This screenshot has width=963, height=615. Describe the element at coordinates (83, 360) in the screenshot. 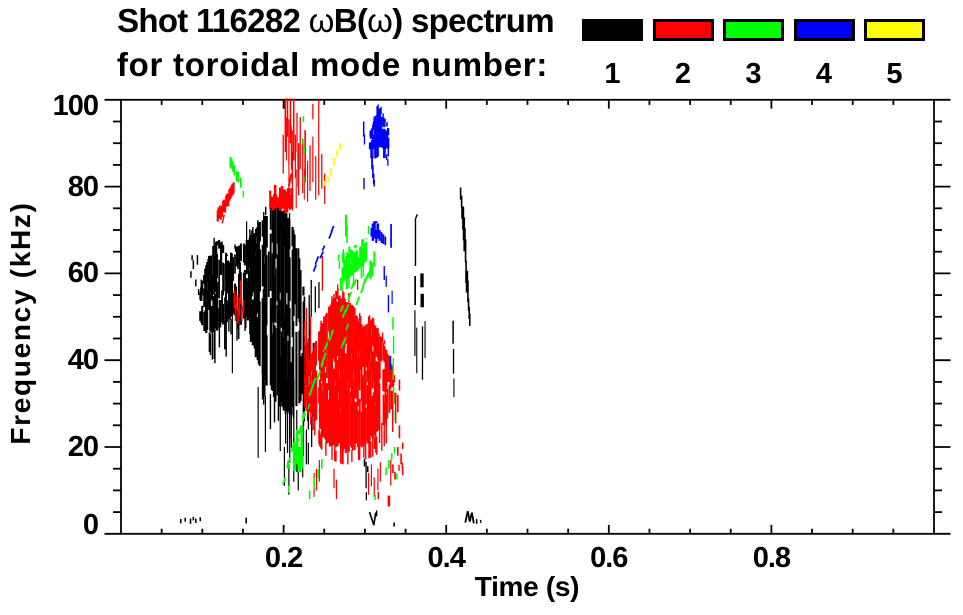

I see `y-tick-label-40: 40` at that location.